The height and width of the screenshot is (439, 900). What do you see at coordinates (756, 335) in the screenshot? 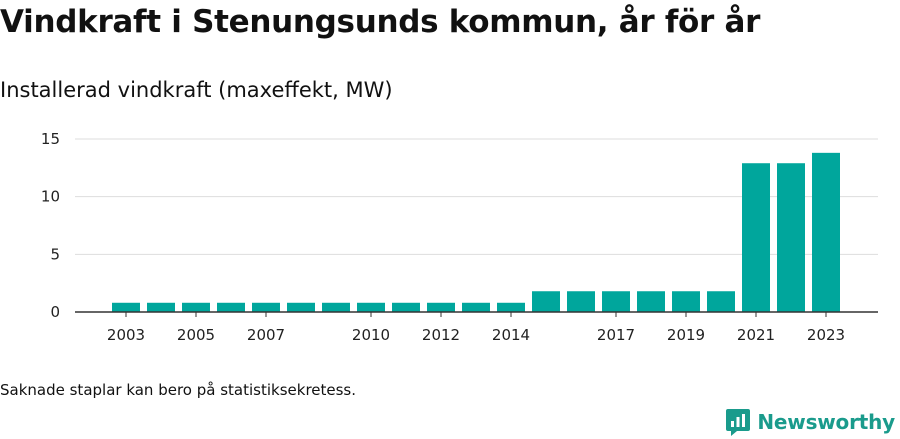
I see `x-tick-label: 2021` at bounding box center [756, 335].